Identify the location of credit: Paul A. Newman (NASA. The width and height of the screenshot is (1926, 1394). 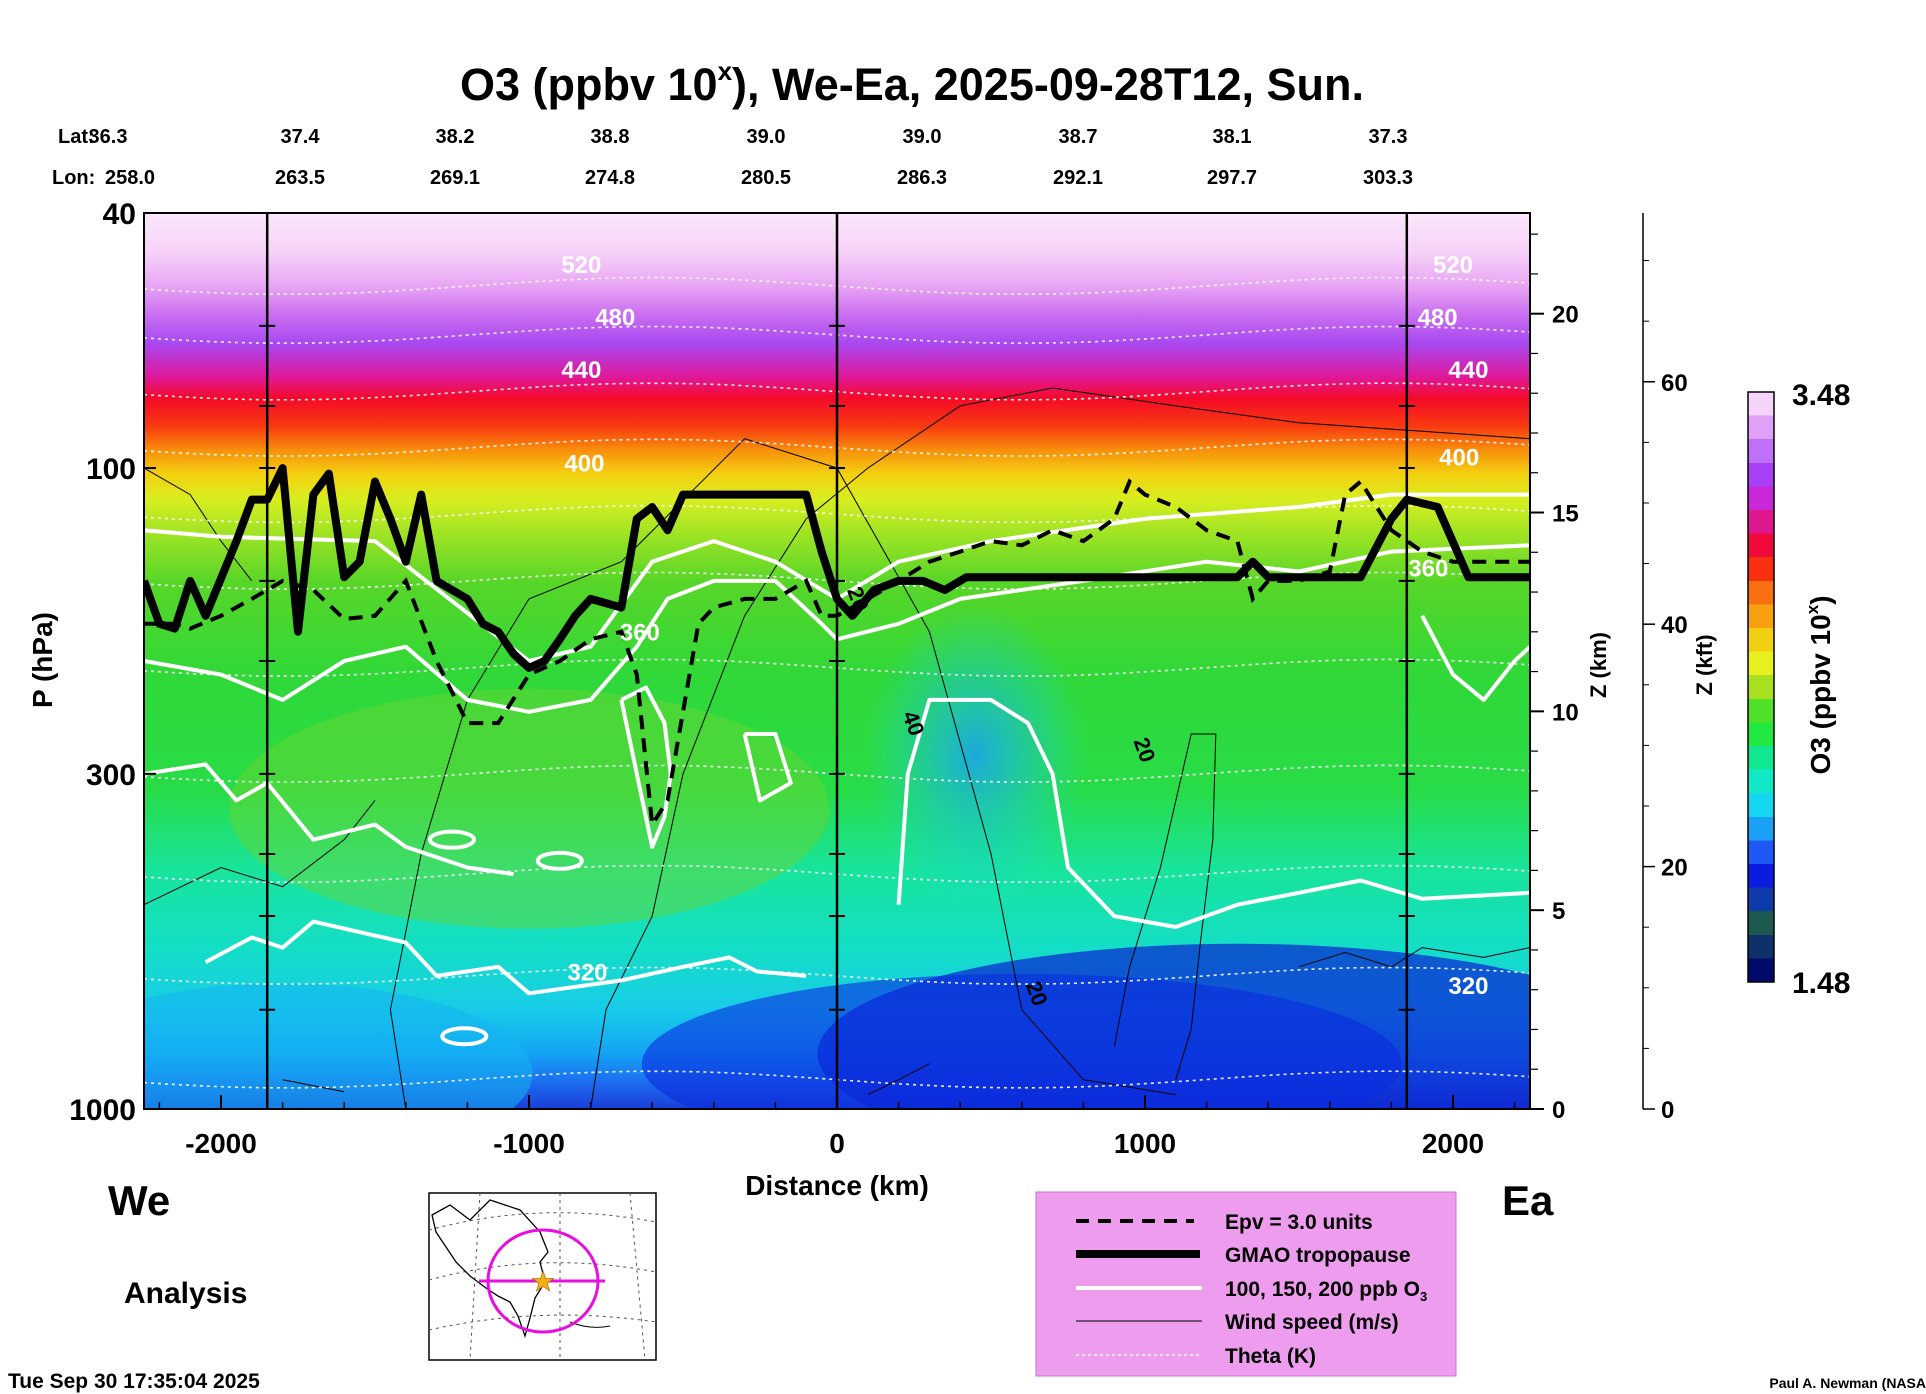
(1847, 1383).